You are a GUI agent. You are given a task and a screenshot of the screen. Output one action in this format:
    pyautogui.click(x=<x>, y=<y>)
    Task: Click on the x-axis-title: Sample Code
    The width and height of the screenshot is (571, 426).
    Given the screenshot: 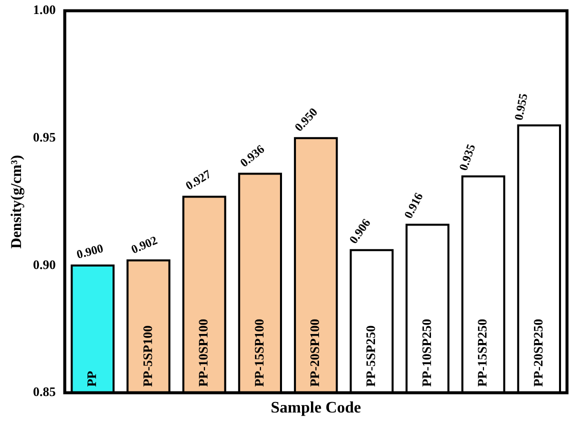 What is the action you would take?
    pyautogui.click(x=315, y=408)
    